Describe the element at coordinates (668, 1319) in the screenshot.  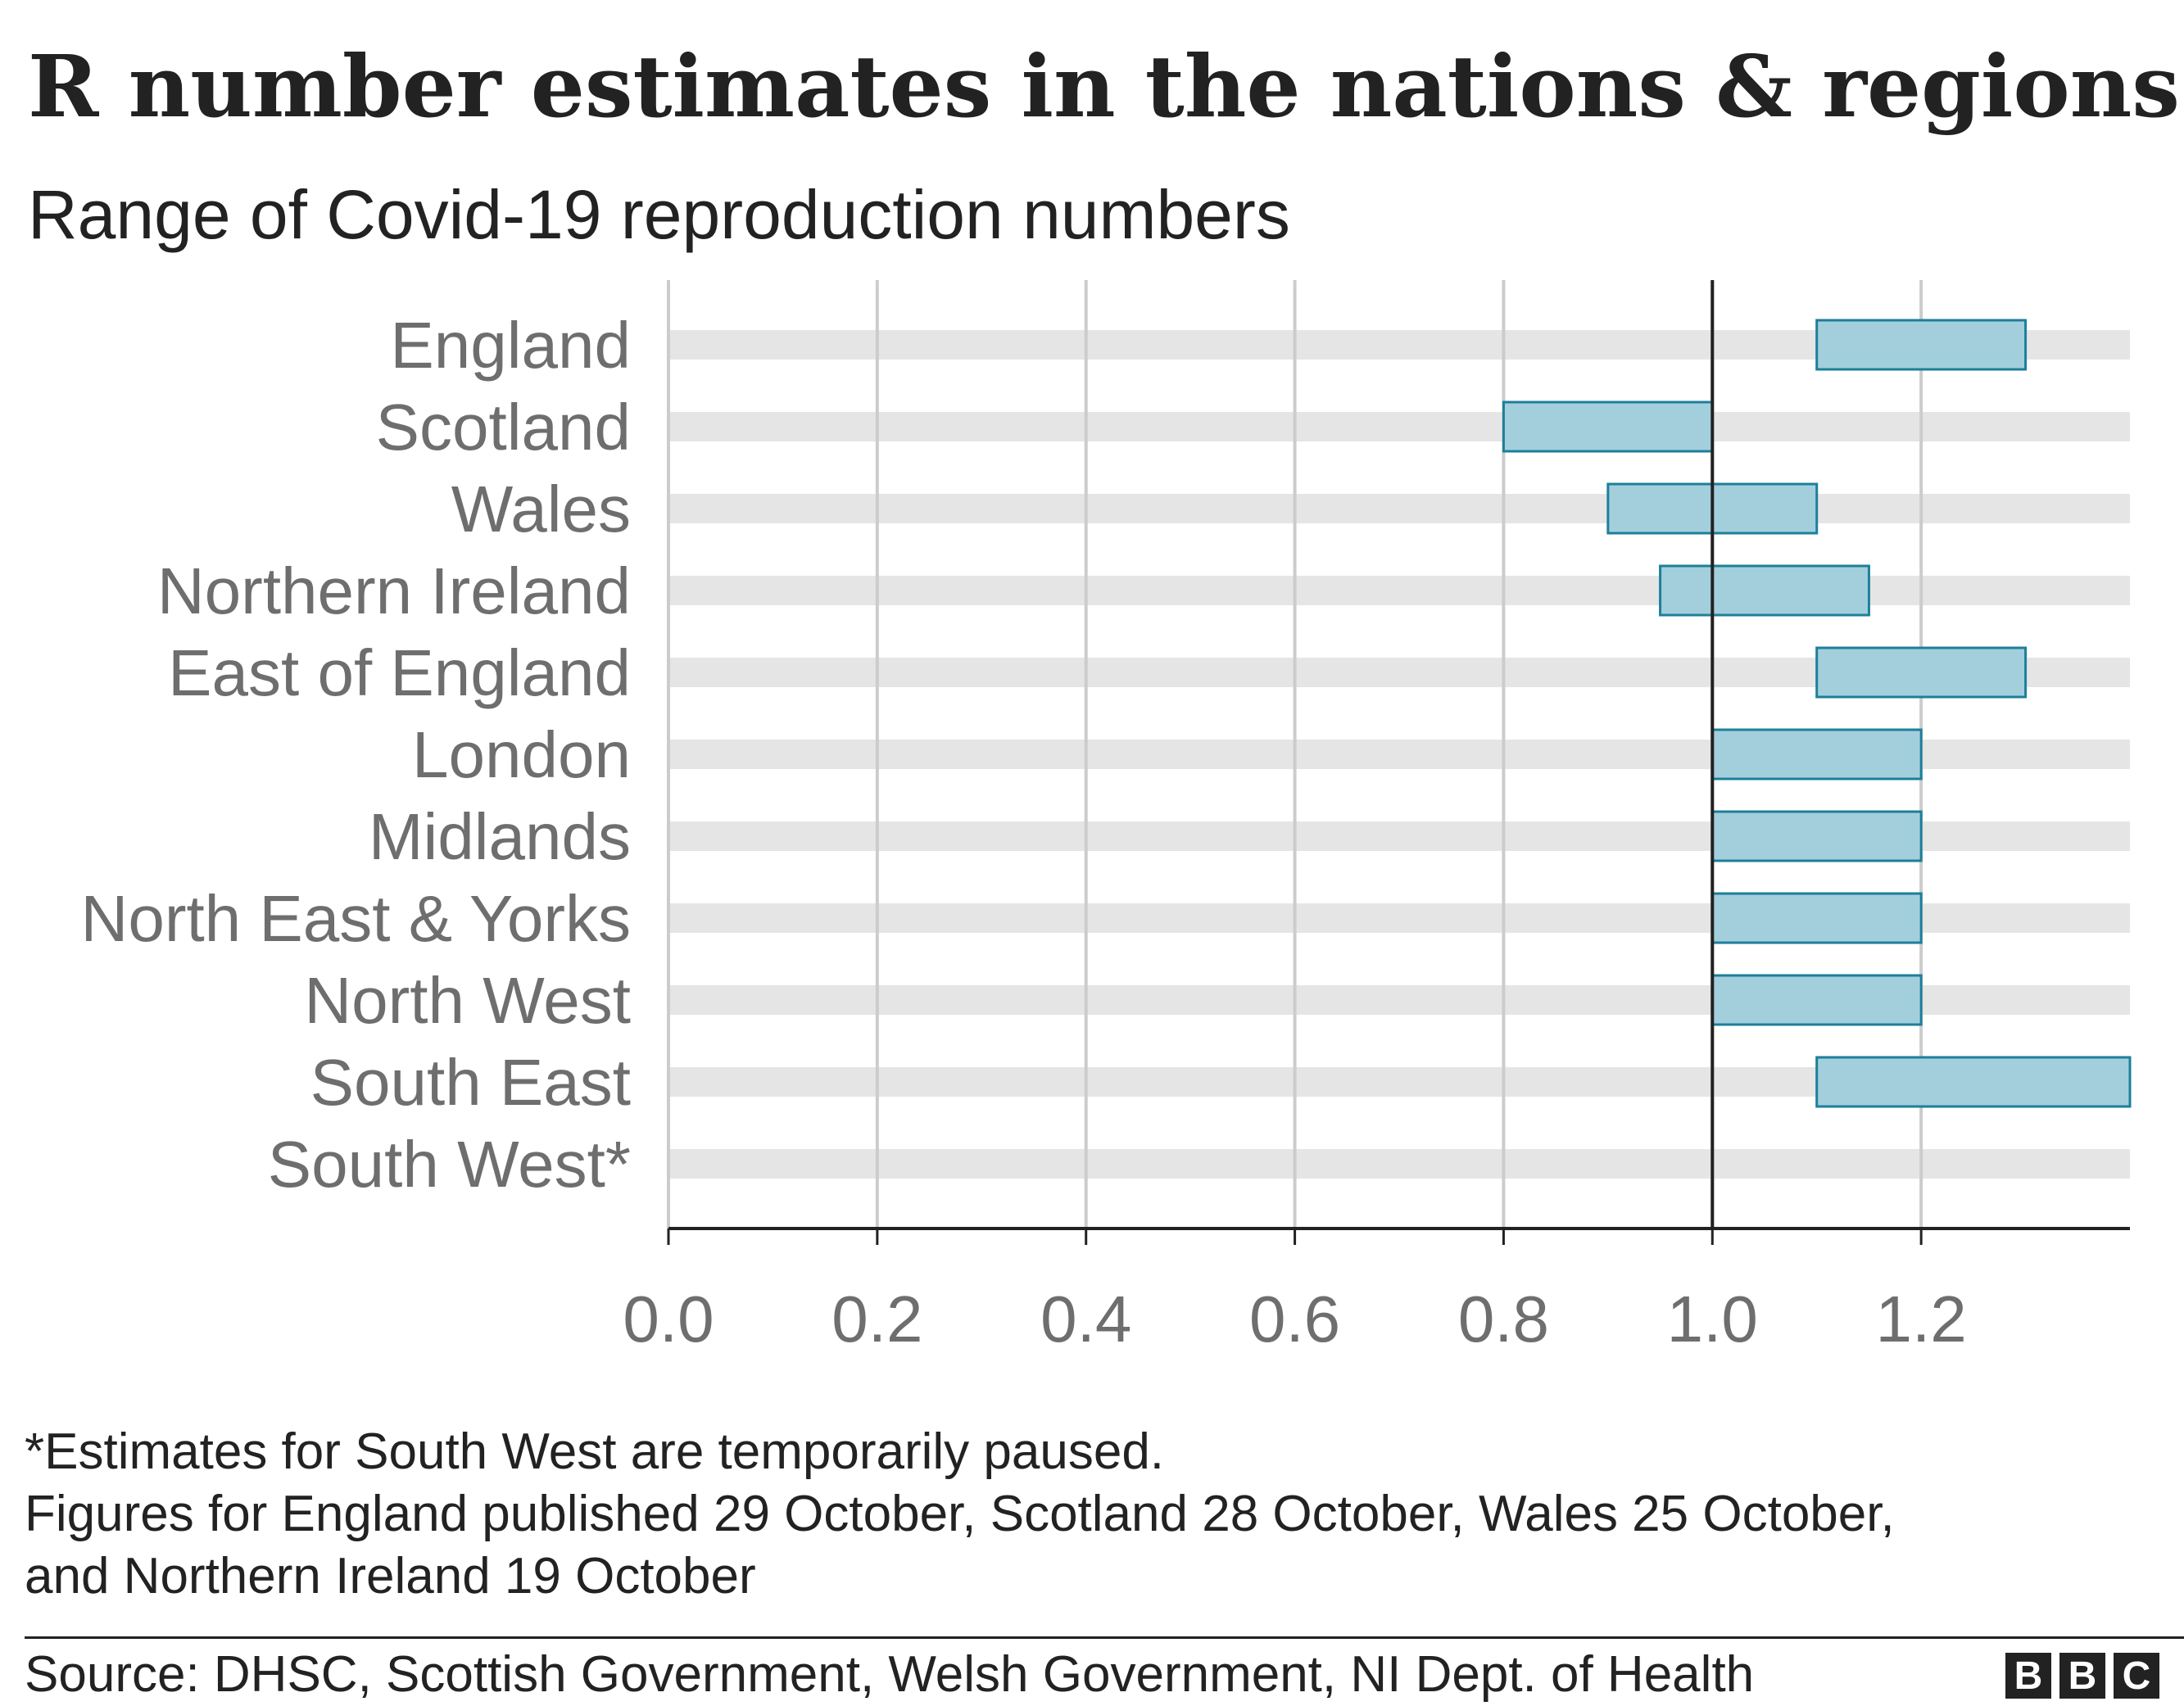
I see `x-tick-label: 0.0` at that location.